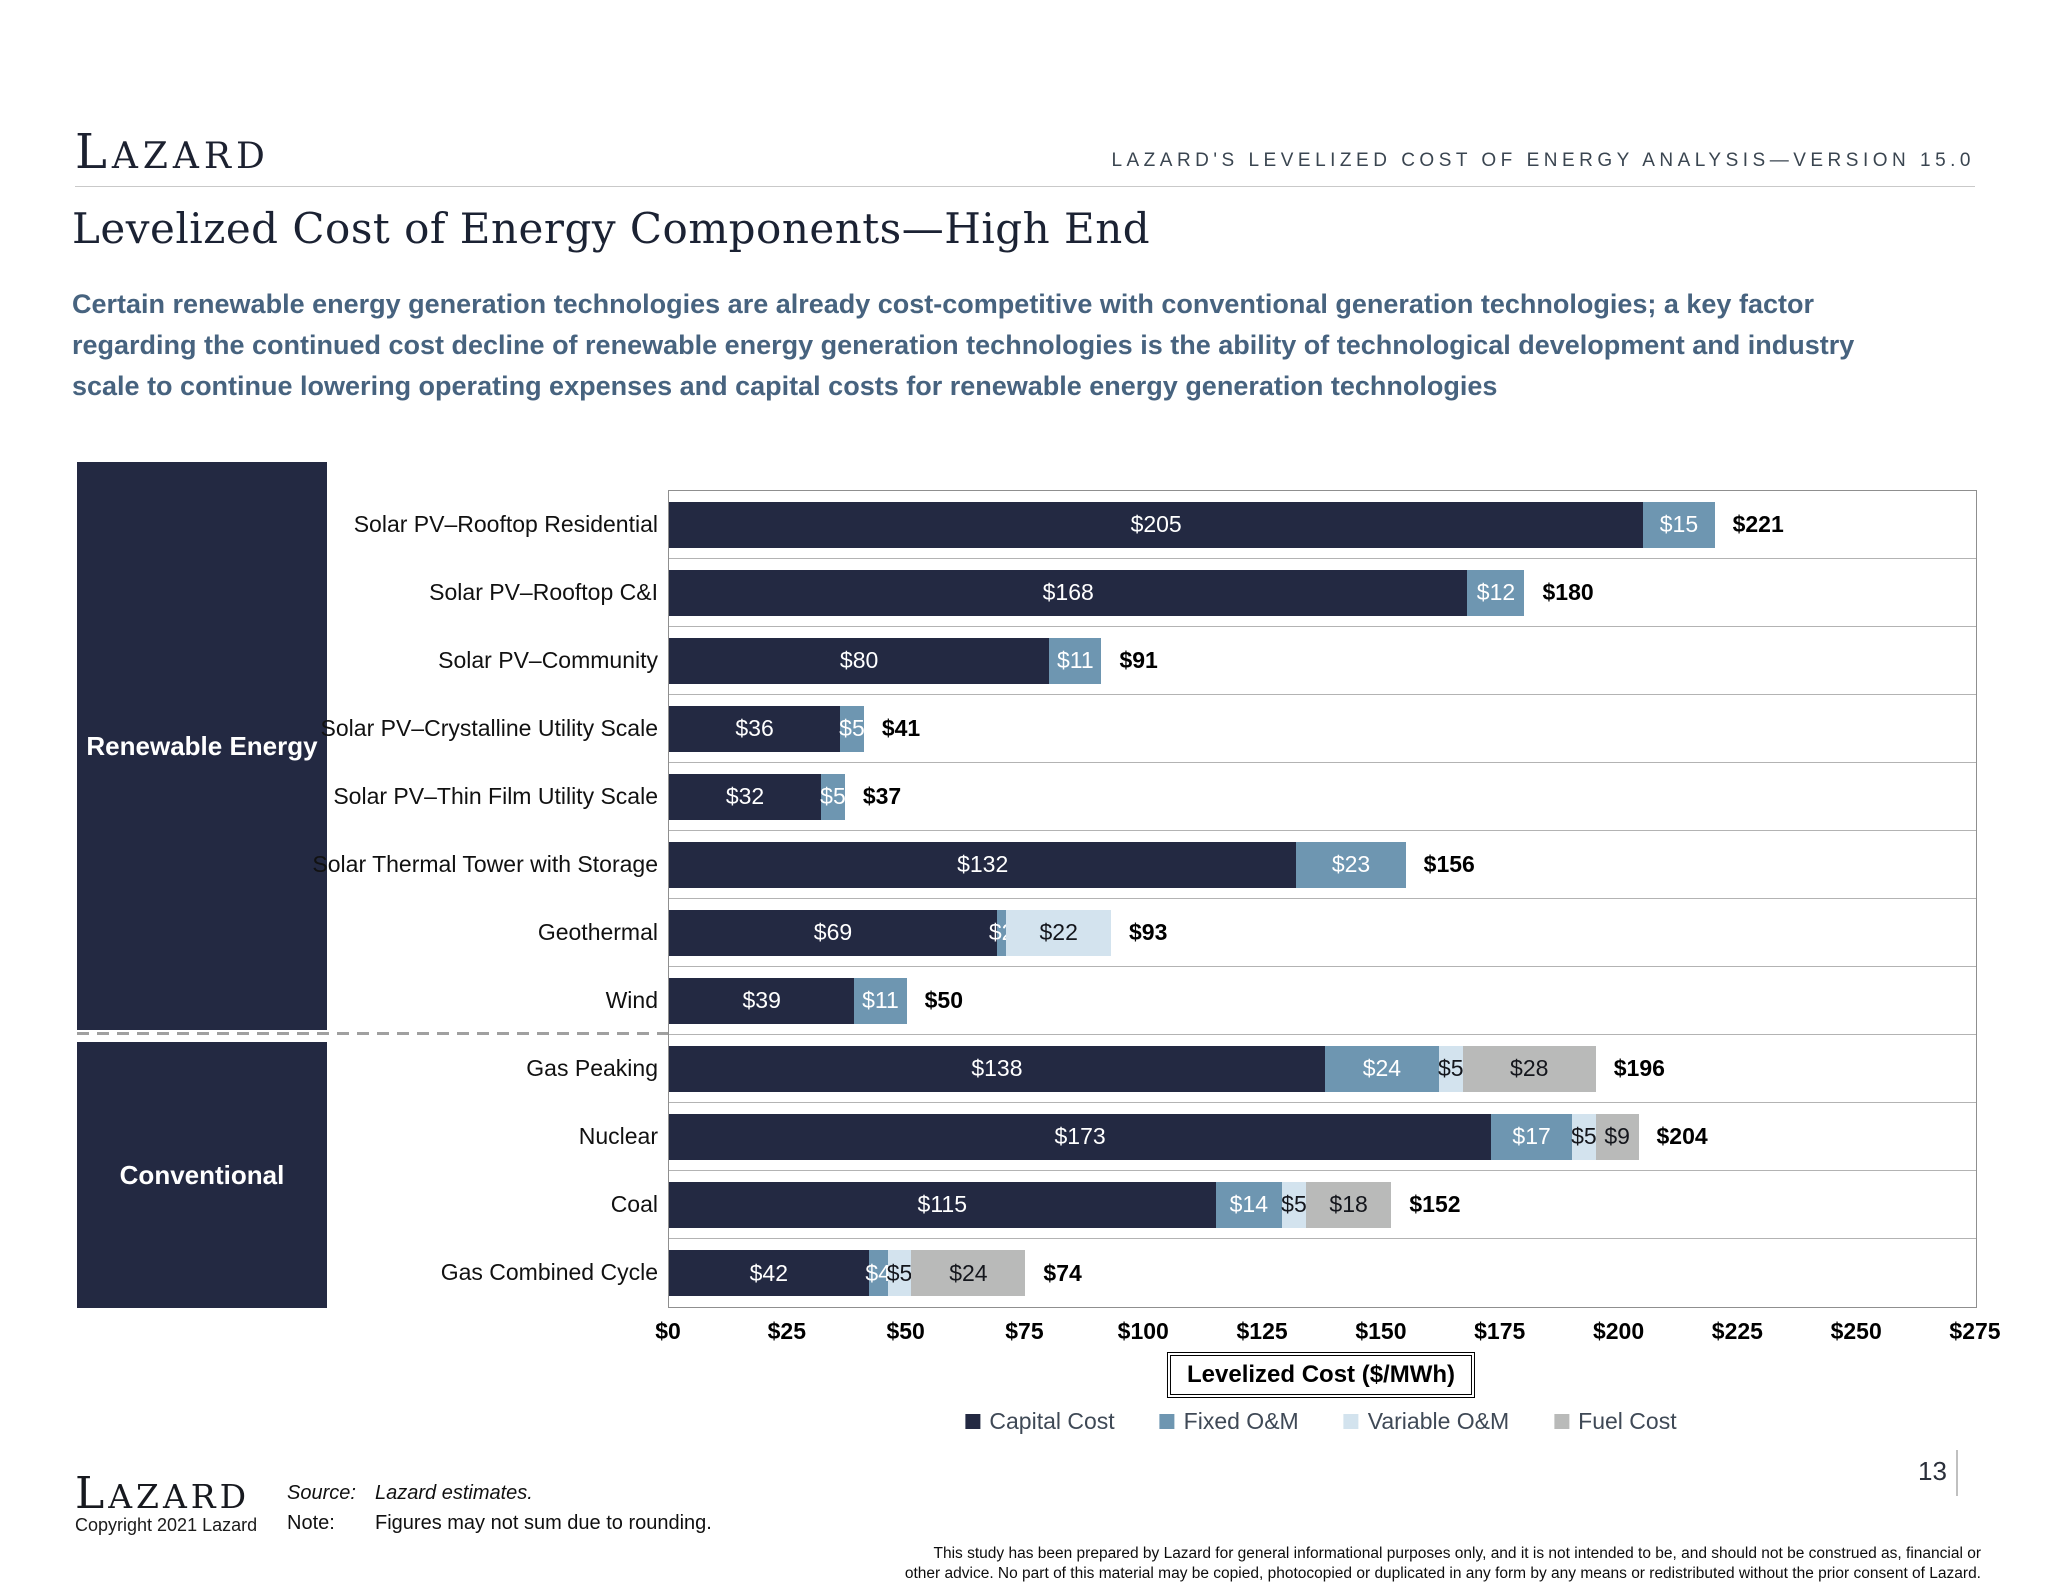  What do you see at coordinates (543, 591) in the screenshot?
I see `category-label: Solar PV–Rooftop C&I` at bounding box center [543, 591].